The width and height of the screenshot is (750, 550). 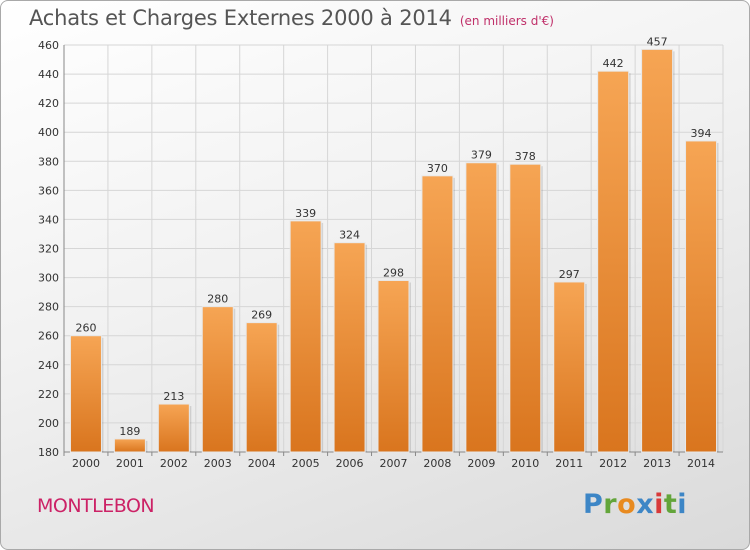 I want to click on y-tick-label: 340, so click(x=48, y=219).